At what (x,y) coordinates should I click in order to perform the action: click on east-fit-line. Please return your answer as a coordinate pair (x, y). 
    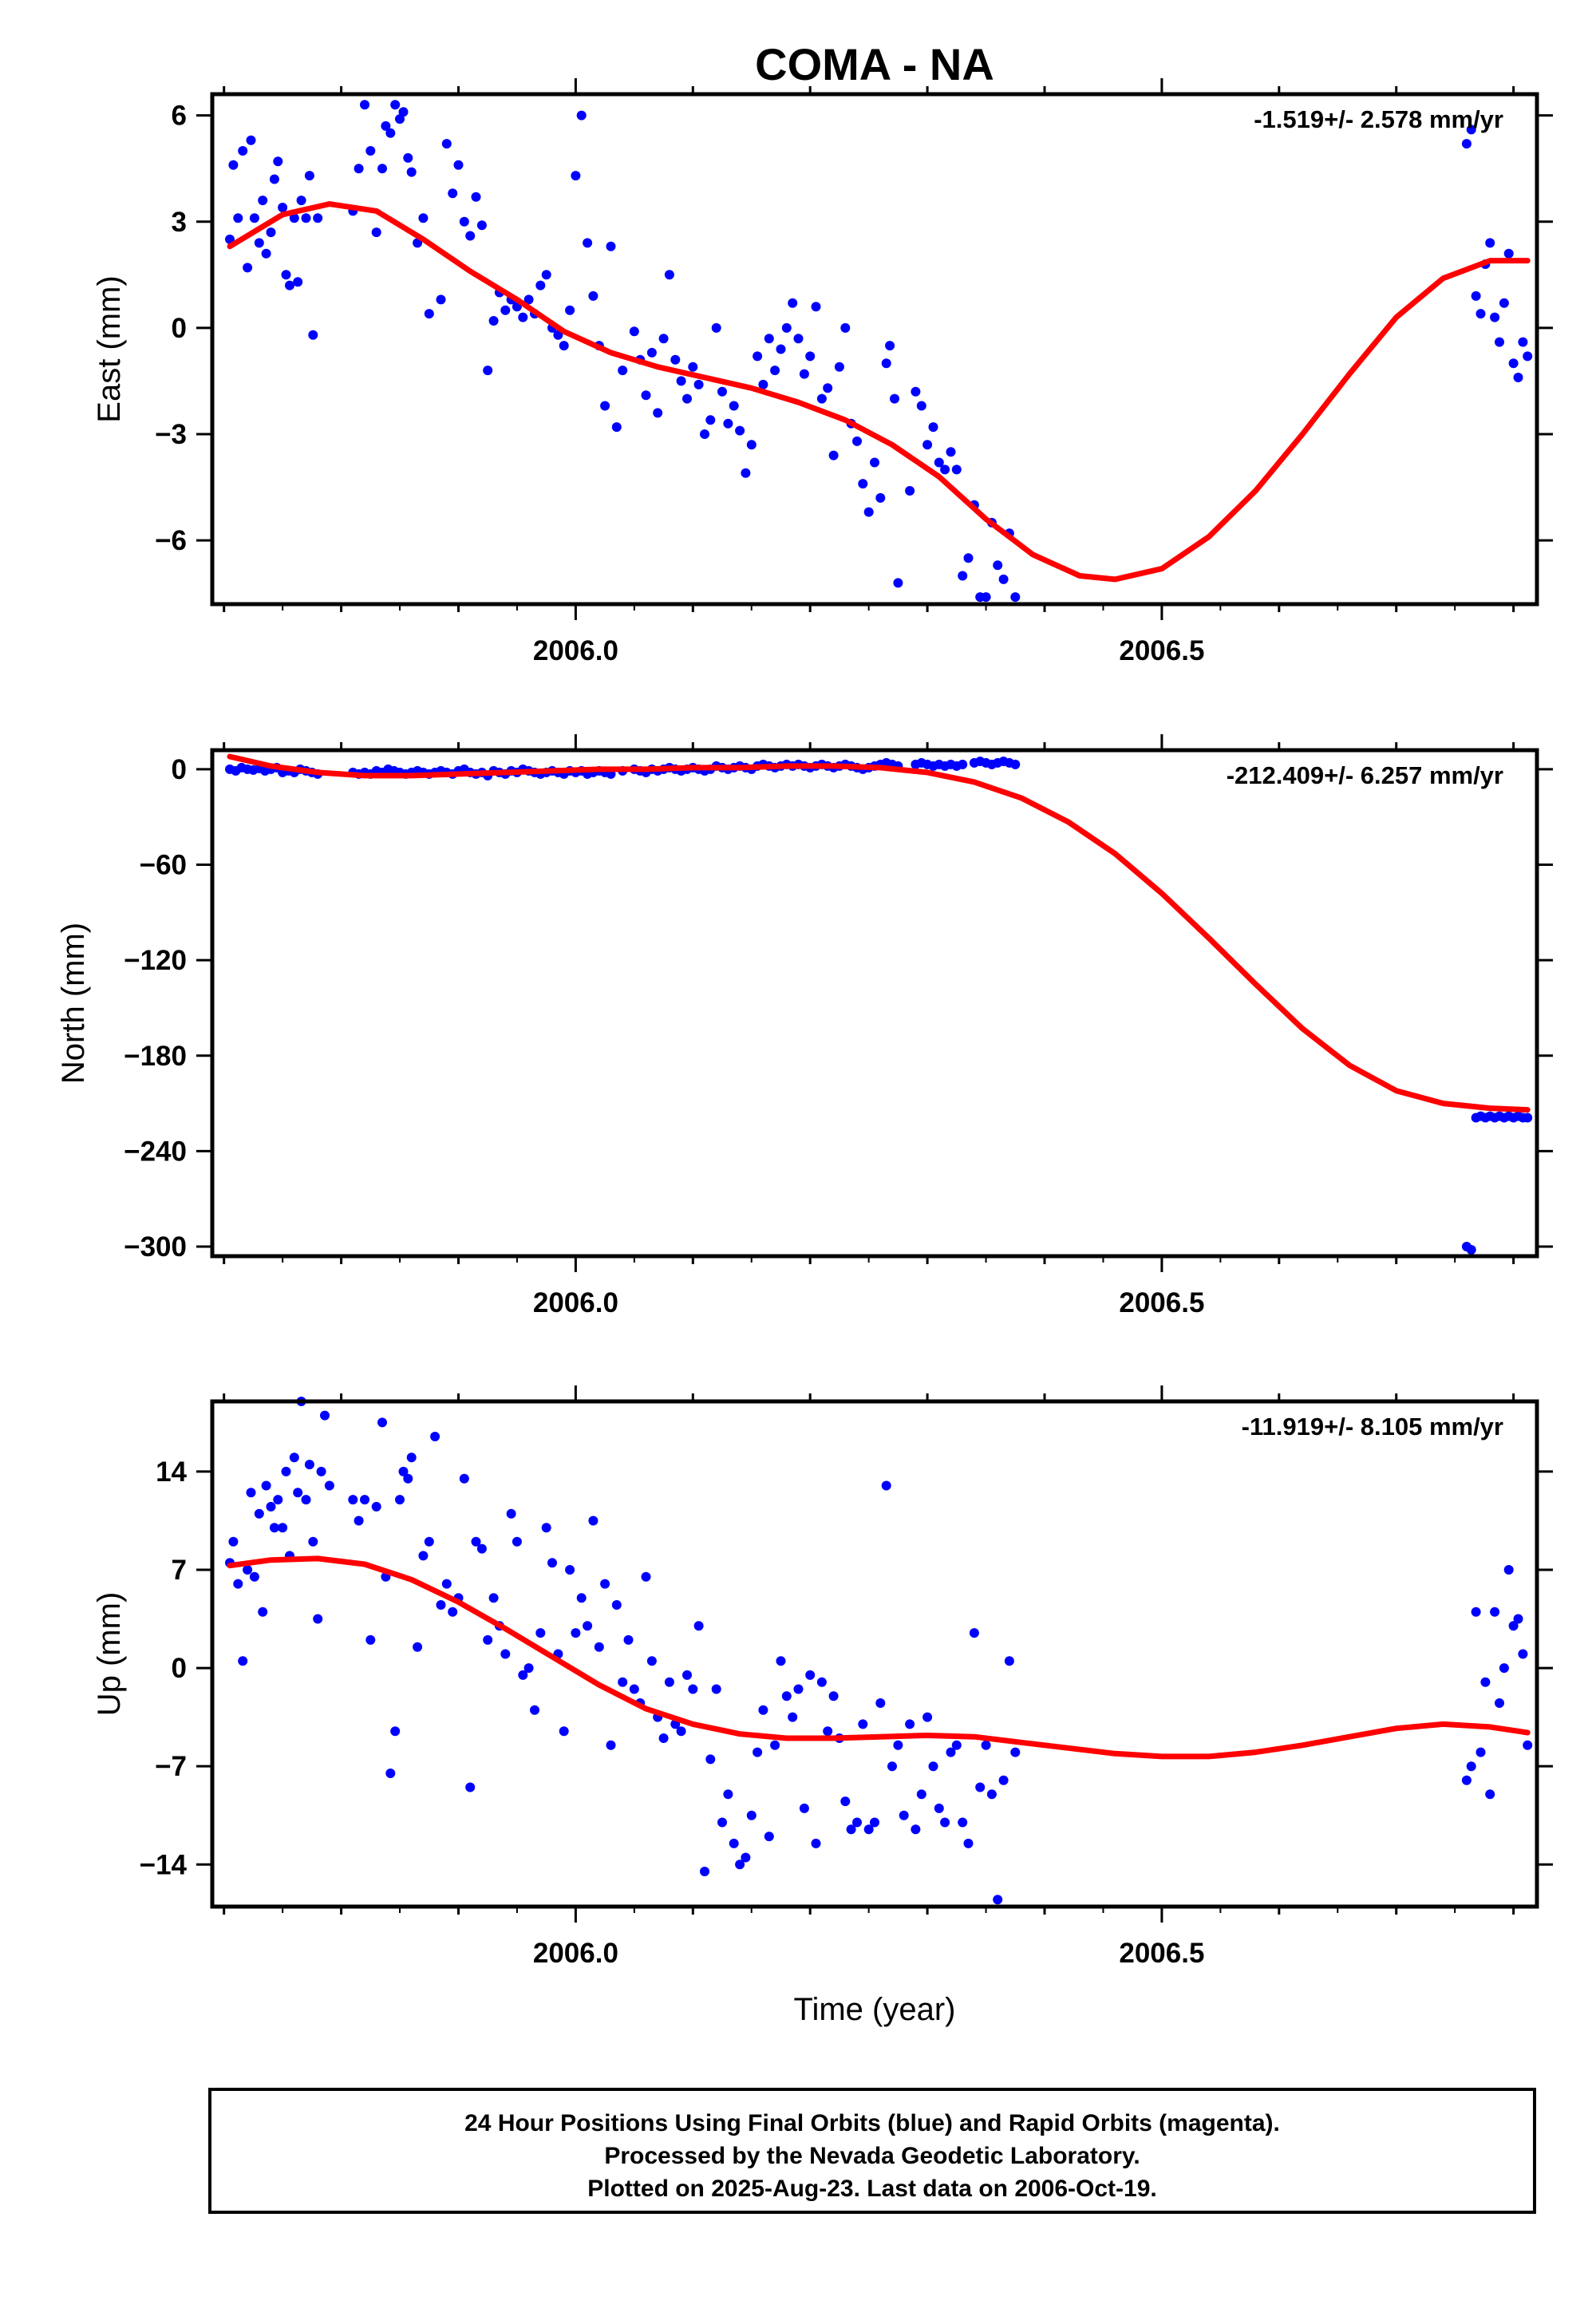
    Looking at the image, I should click on (879, 392).